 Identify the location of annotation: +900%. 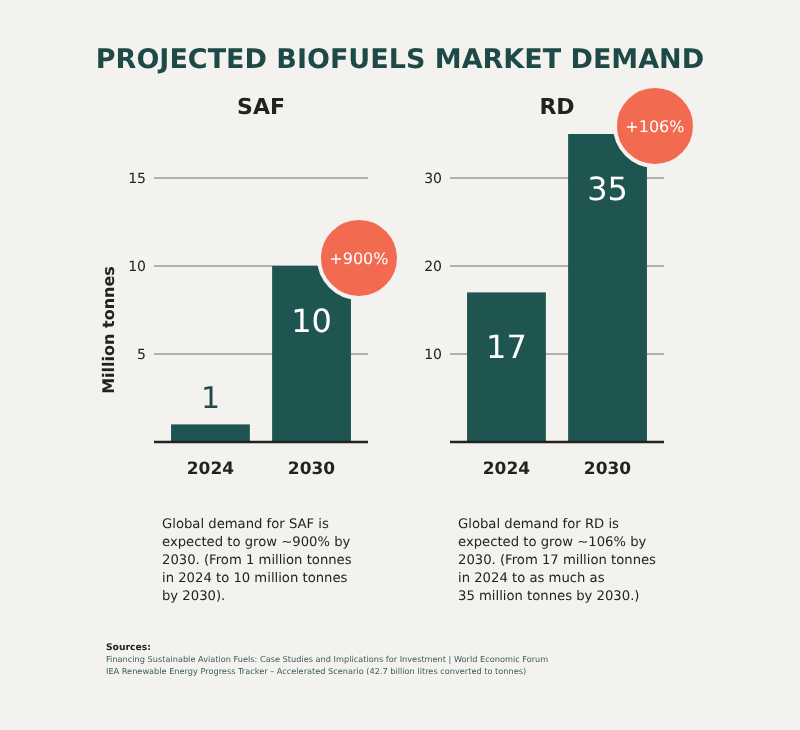
(359, 258).